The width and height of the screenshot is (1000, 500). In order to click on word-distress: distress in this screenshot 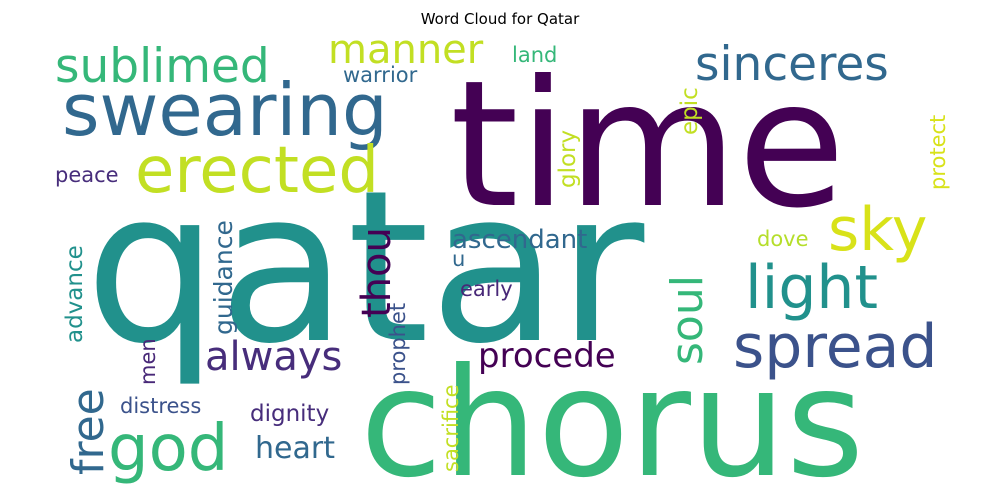, I will do `click(160, 406)`.